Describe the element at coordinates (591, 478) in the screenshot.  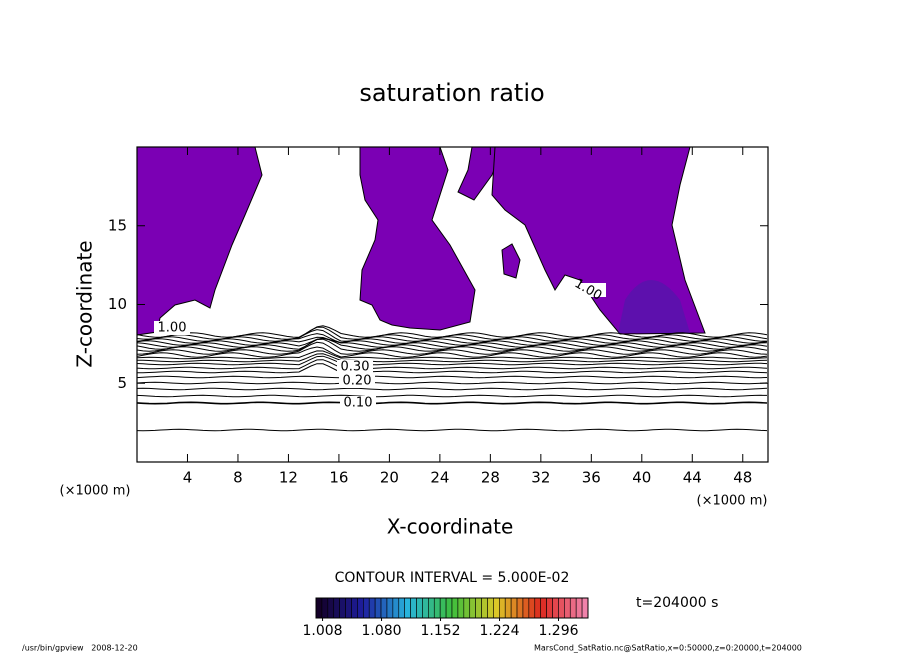
I see `x-tick-label: 36` at that location.